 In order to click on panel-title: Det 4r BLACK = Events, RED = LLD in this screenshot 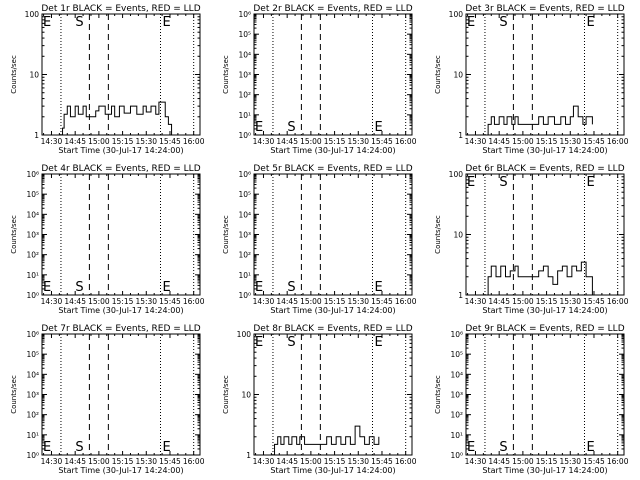, I will do `click(120, 169)`.